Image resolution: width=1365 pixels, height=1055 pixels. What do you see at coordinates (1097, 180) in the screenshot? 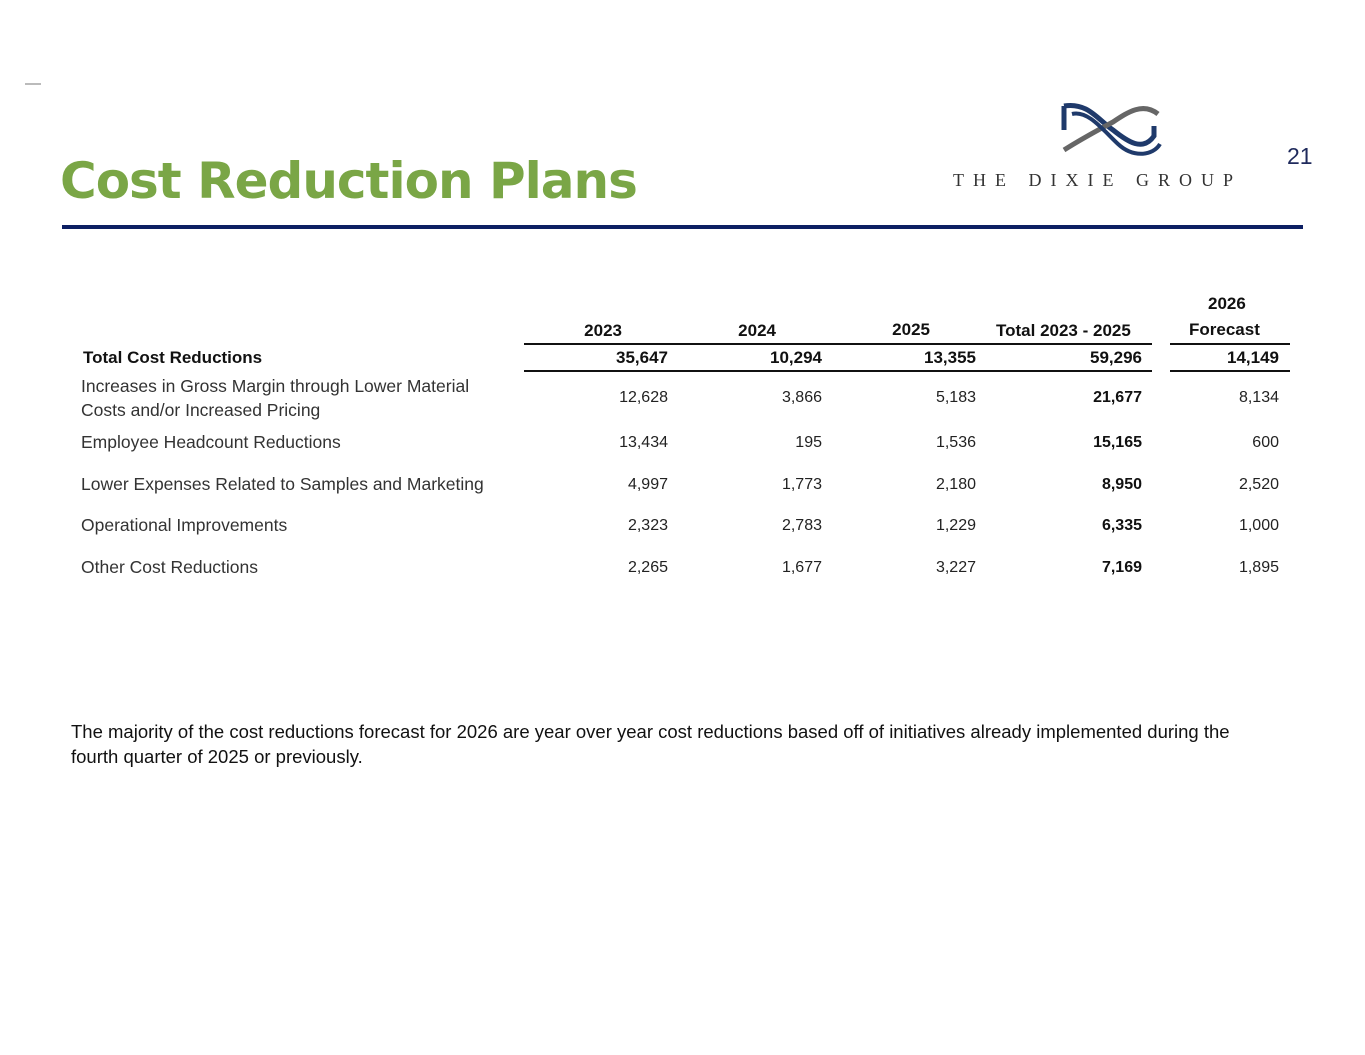
I see `logo-text: THE DIXIE GROUP` at bounding box center [1097, 180].